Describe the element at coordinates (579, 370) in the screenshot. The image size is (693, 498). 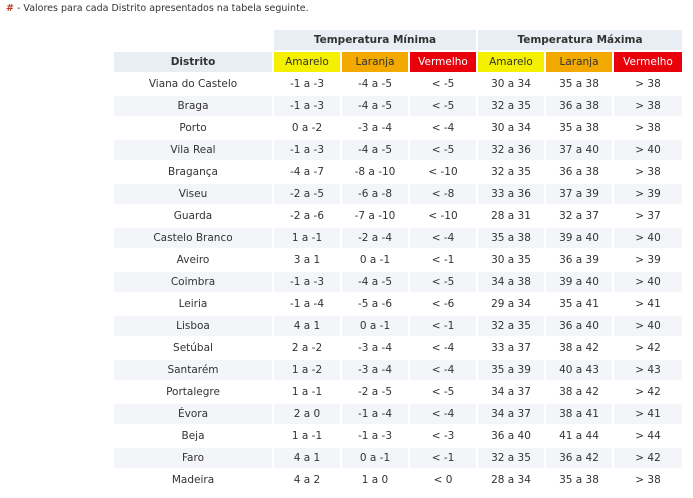
I see `max-laranja-cell: 40 a 43` at that location.